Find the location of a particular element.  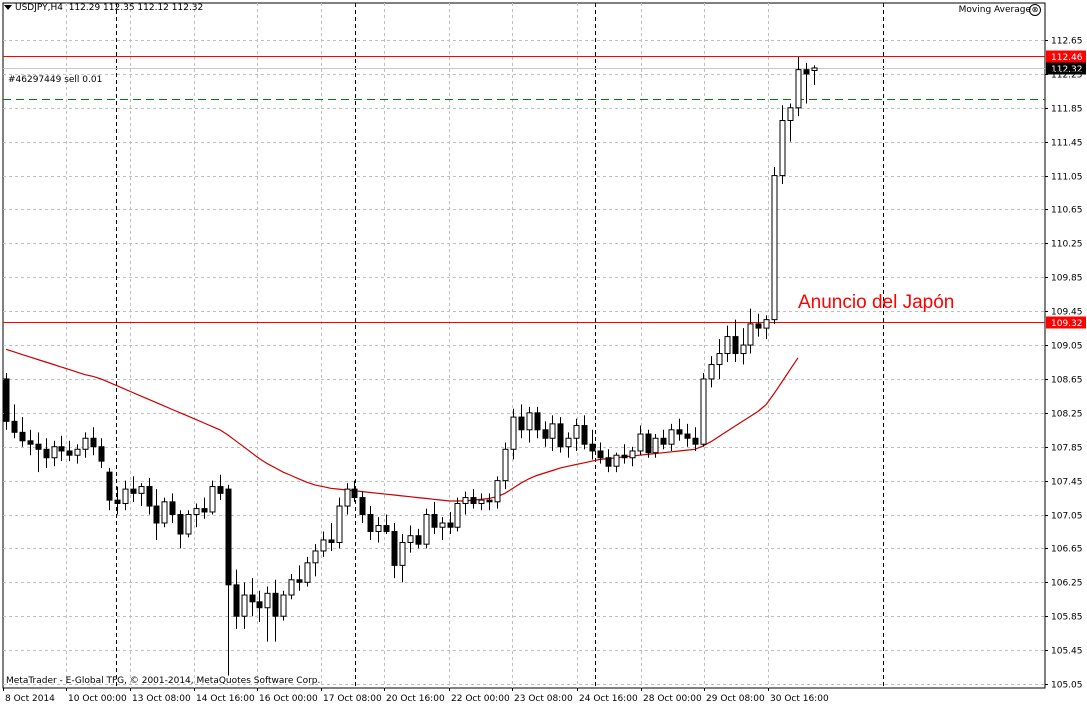

price-tick-label: 107.85 is located at coordinates (1067, 449).